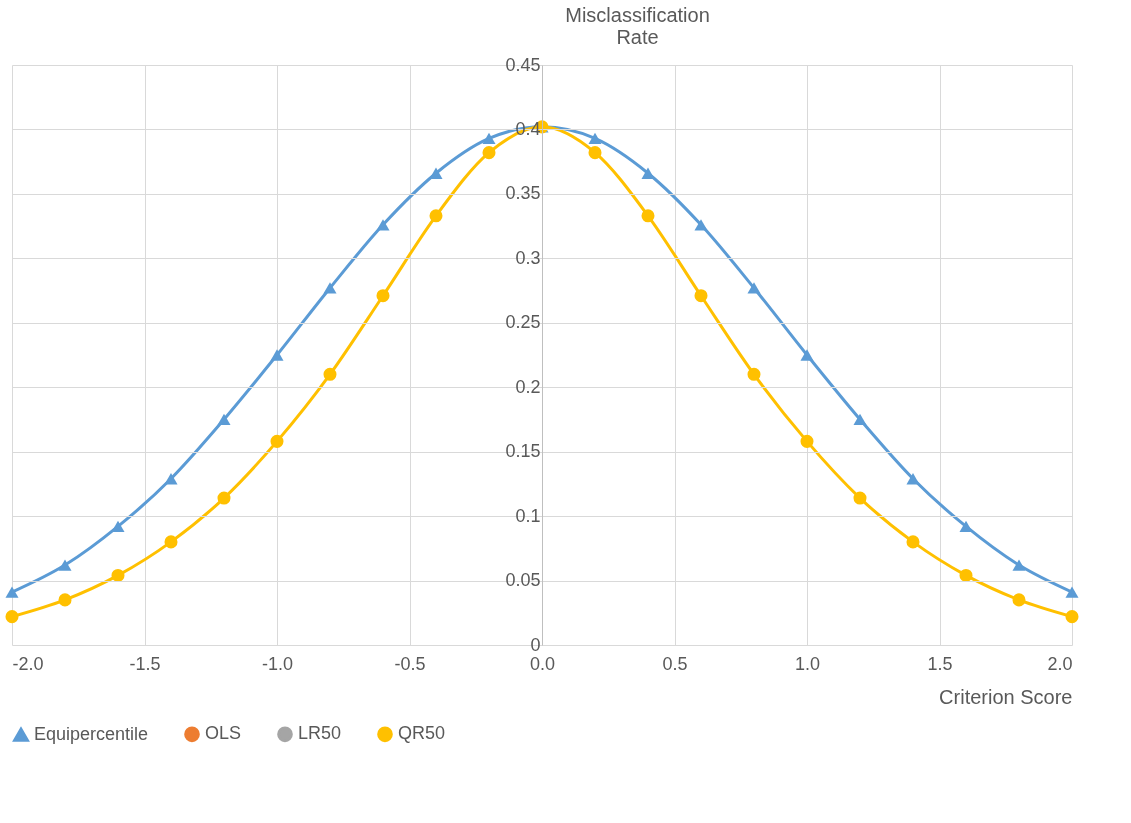 The width and height of the screenshot is (1131, 823). What do you see at coordinates (145, 663) in the screenshot?
I see `x-tick-label: -1.5` at bounding box center [145, 663].